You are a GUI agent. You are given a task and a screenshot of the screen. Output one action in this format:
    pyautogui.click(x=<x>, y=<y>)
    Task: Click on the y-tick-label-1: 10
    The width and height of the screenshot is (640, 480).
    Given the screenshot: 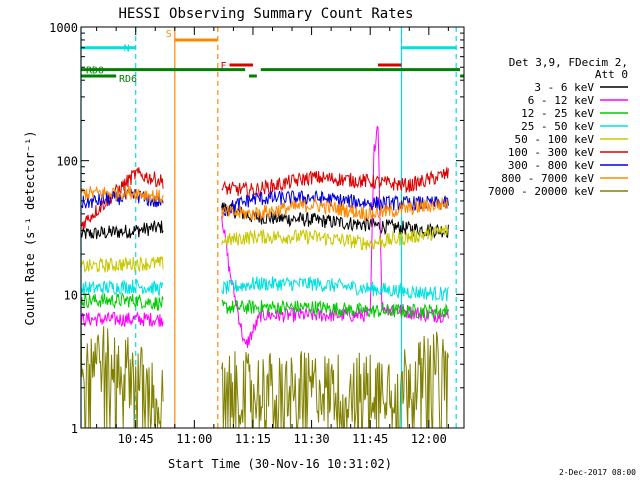 What is the action you would take?
    pyautogui.click(x=71, y=295)
    